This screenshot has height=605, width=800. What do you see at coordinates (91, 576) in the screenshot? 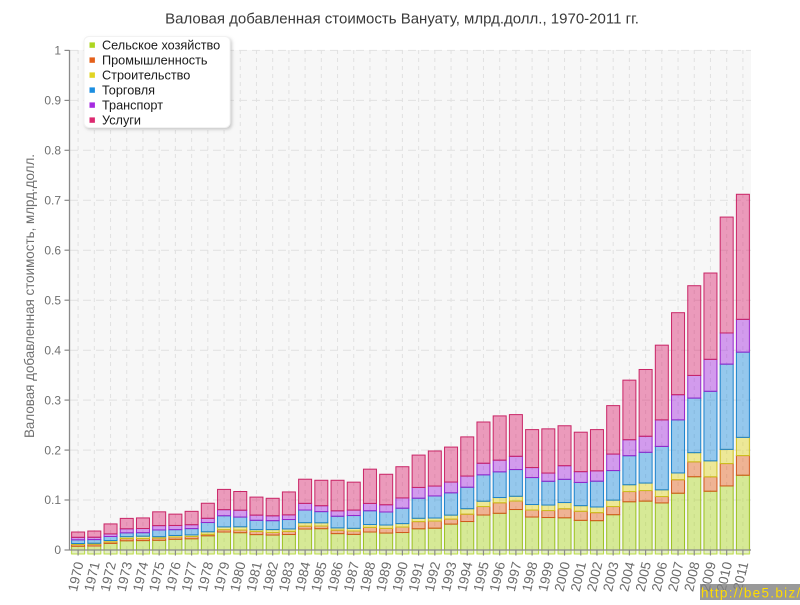
I see `svg-text: 1971` at bounding box center [91, 576].